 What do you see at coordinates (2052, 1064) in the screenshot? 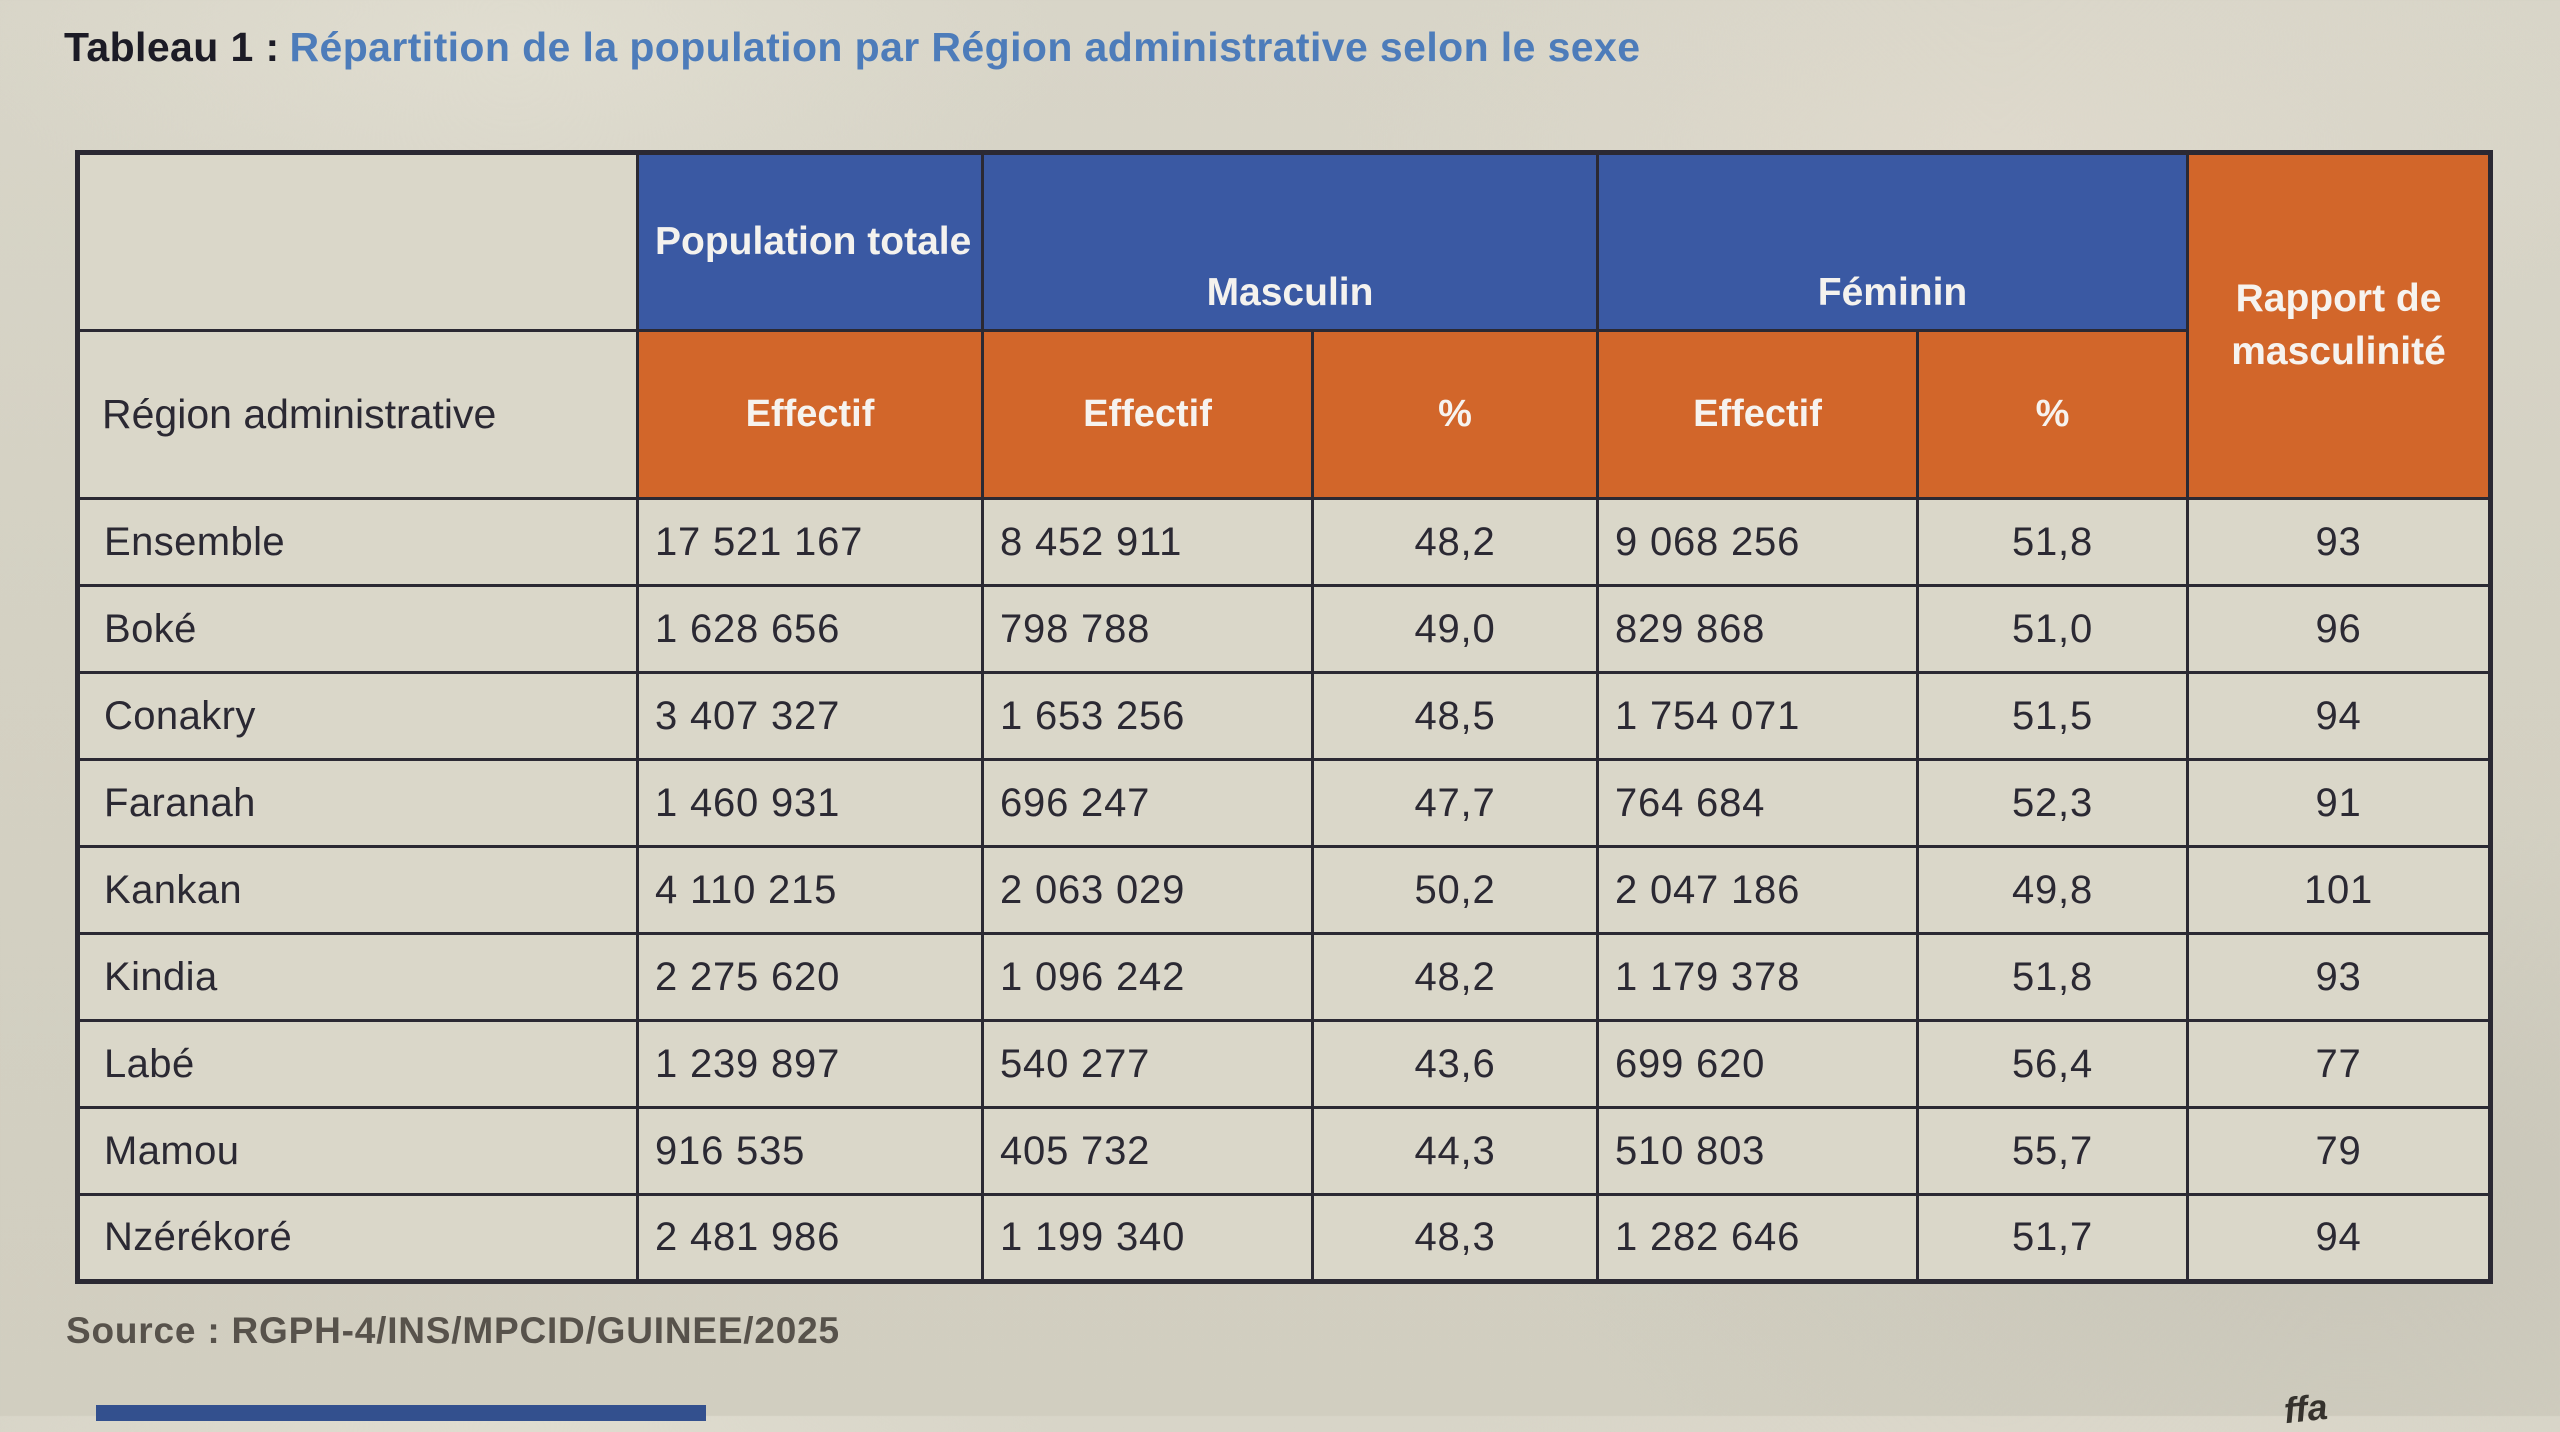
I see `cell-fem-pct: 56,4` at bounding box center [2052, 1064].